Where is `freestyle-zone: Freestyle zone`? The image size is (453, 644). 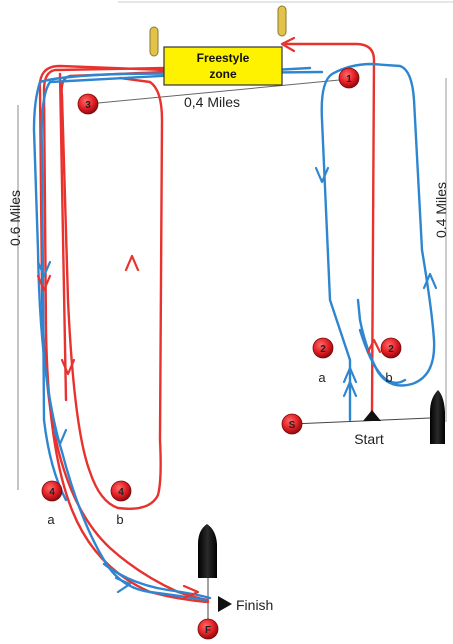 freestyle-zone: Freestyle zone is located at coordinates (218, 45).